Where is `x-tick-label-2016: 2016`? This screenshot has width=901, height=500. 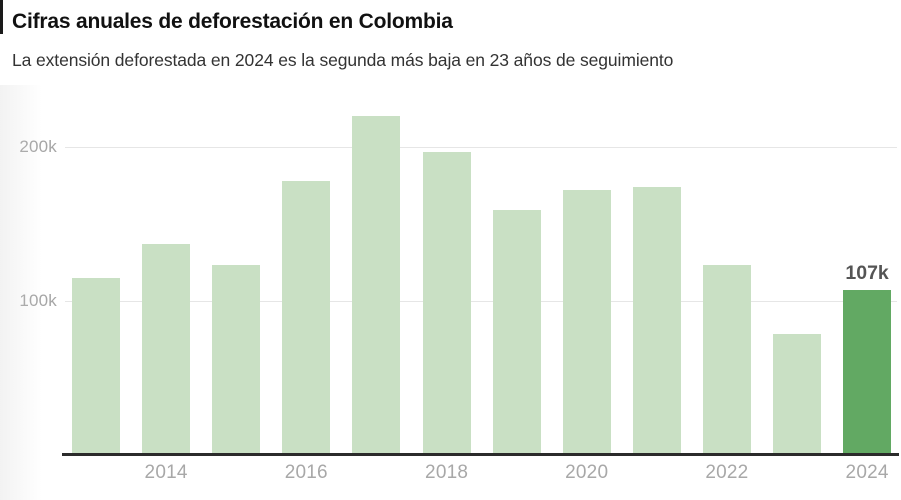 x-tick-label-2016: 2016 is located at coordinates (306, 472).